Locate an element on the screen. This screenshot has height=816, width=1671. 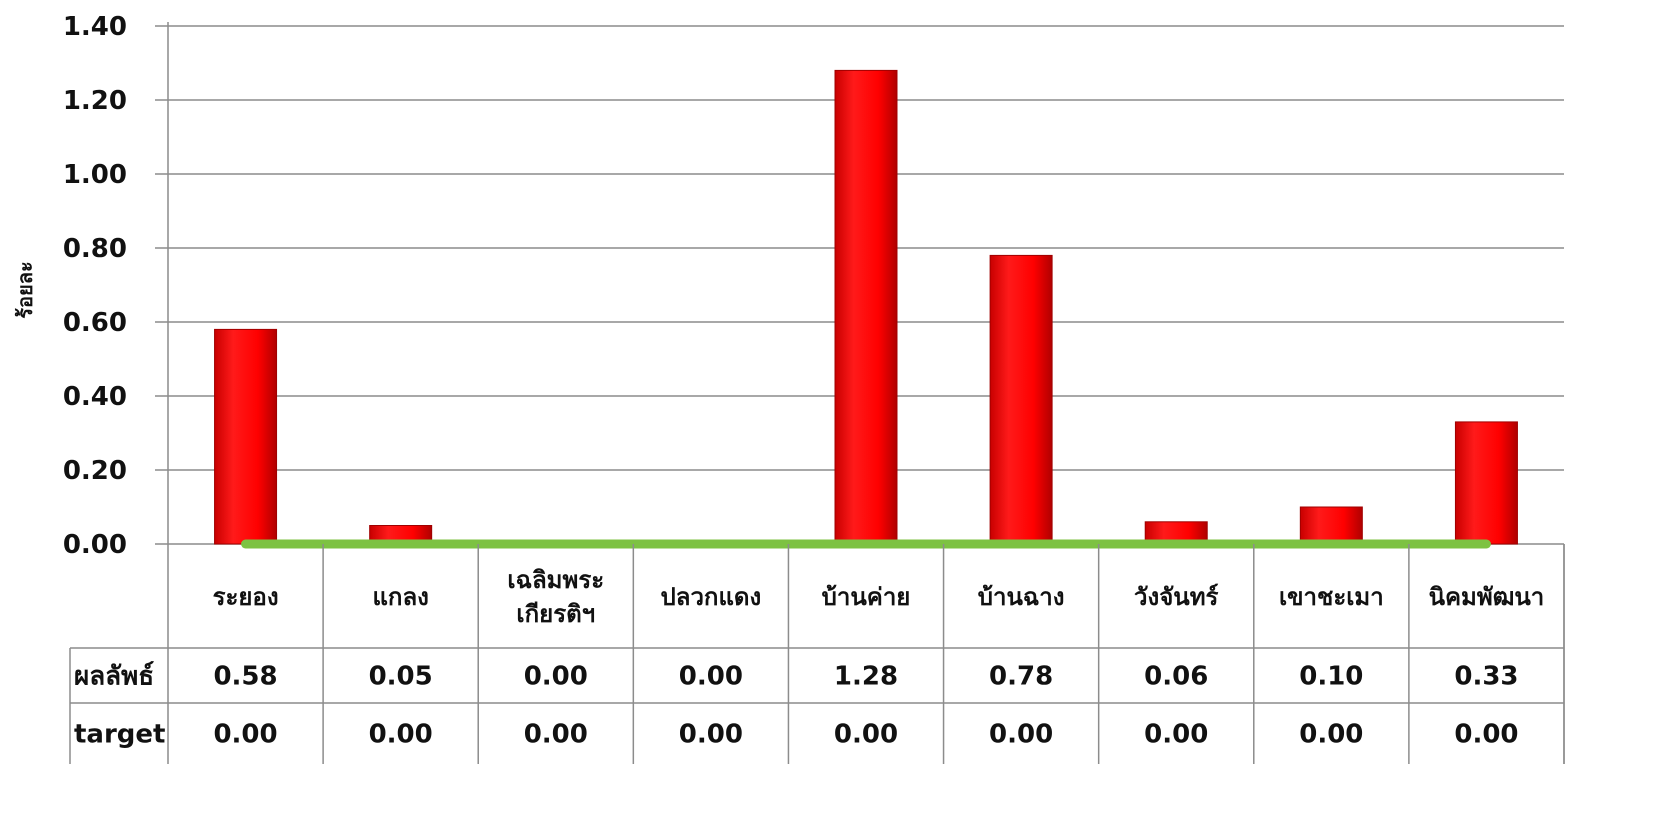
table-value: 0.58 is located at coordinates (245, 677).